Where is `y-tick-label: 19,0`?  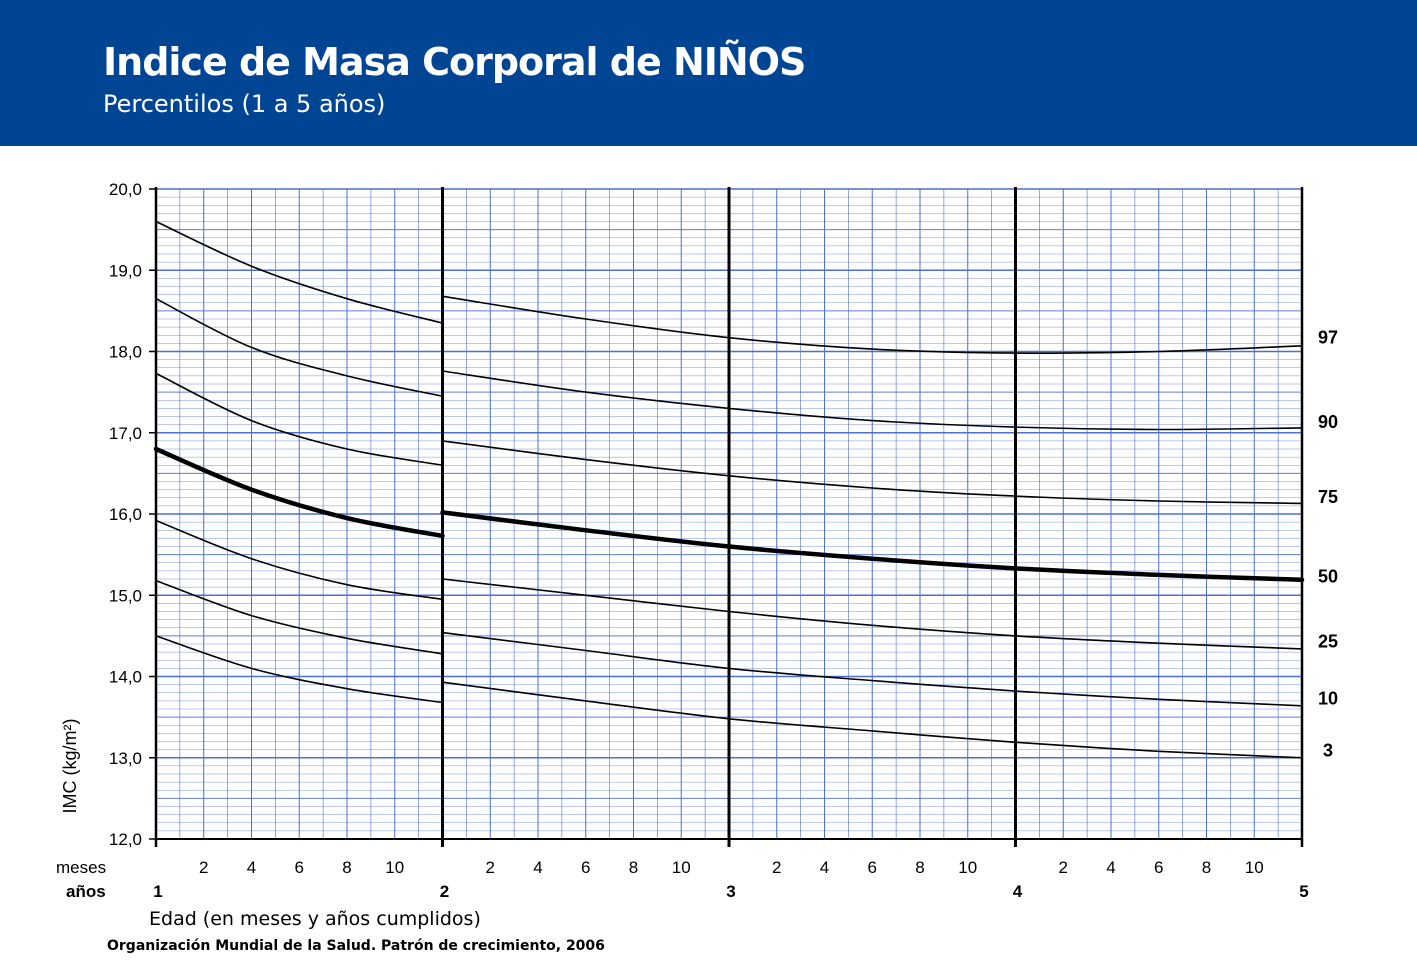 y-tick-label: 19,0 is located at coordinates (125, 270).